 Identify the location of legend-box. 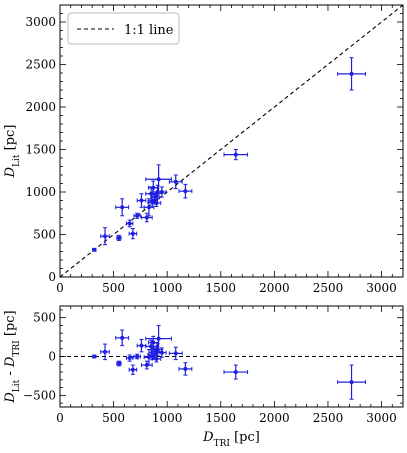
(123, 28).